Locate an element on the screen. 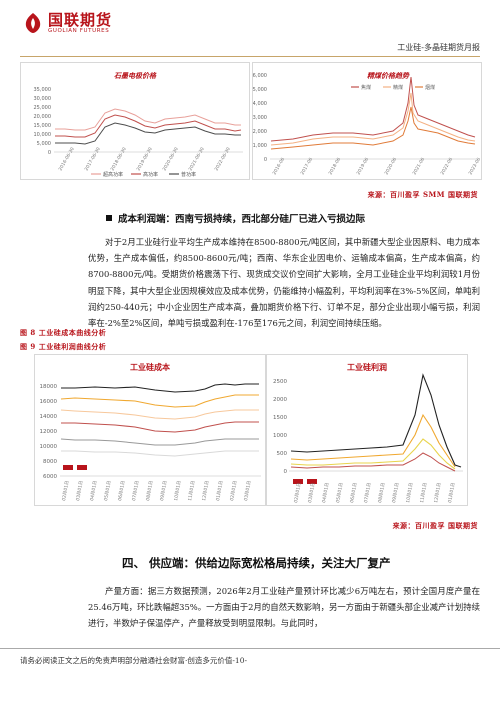  chart-title: 石墨电极价格 is located at coordinates (135, 75).